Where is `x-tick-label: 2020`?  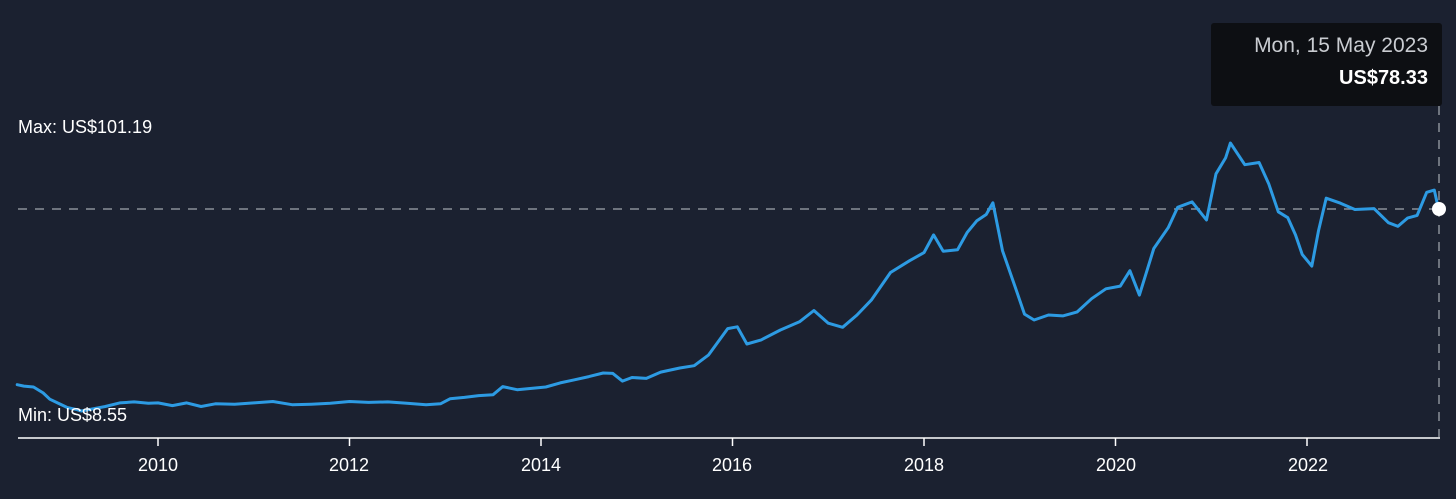 x-tick-label: 2020 is located at coordinates (1116, 465).